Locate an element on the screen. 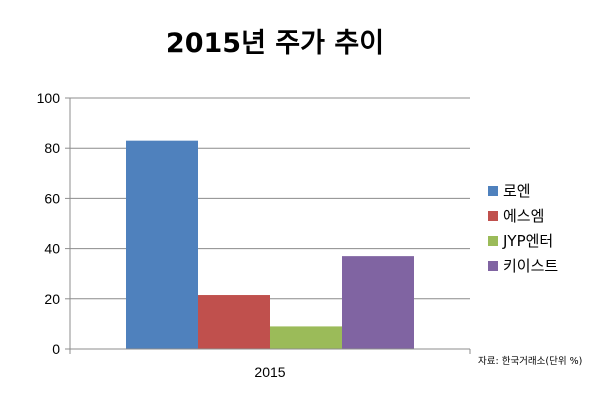 This screenshot has height=405, width=600. y-tick-label: 0 is located at coordinates (56, 349).